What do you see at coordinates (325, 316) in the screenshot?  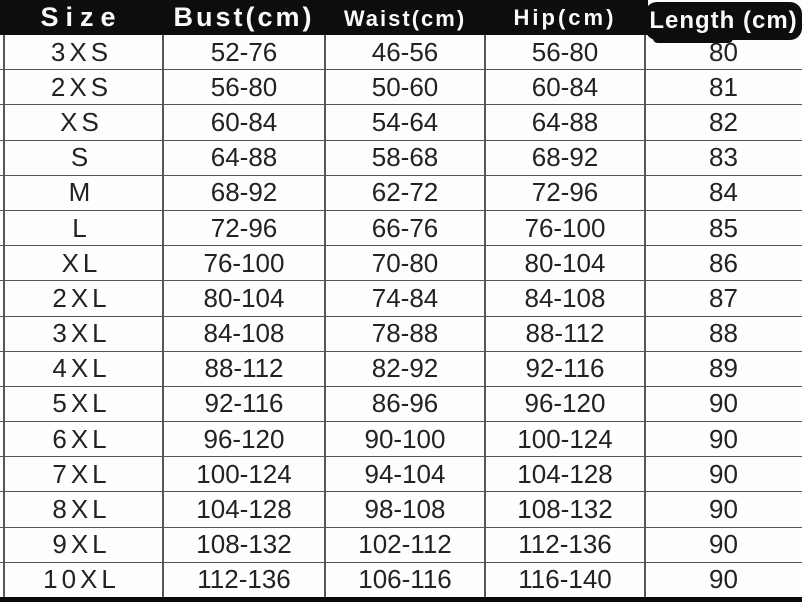 I see `divider-bust-waist` at bounding box center [325, 316].